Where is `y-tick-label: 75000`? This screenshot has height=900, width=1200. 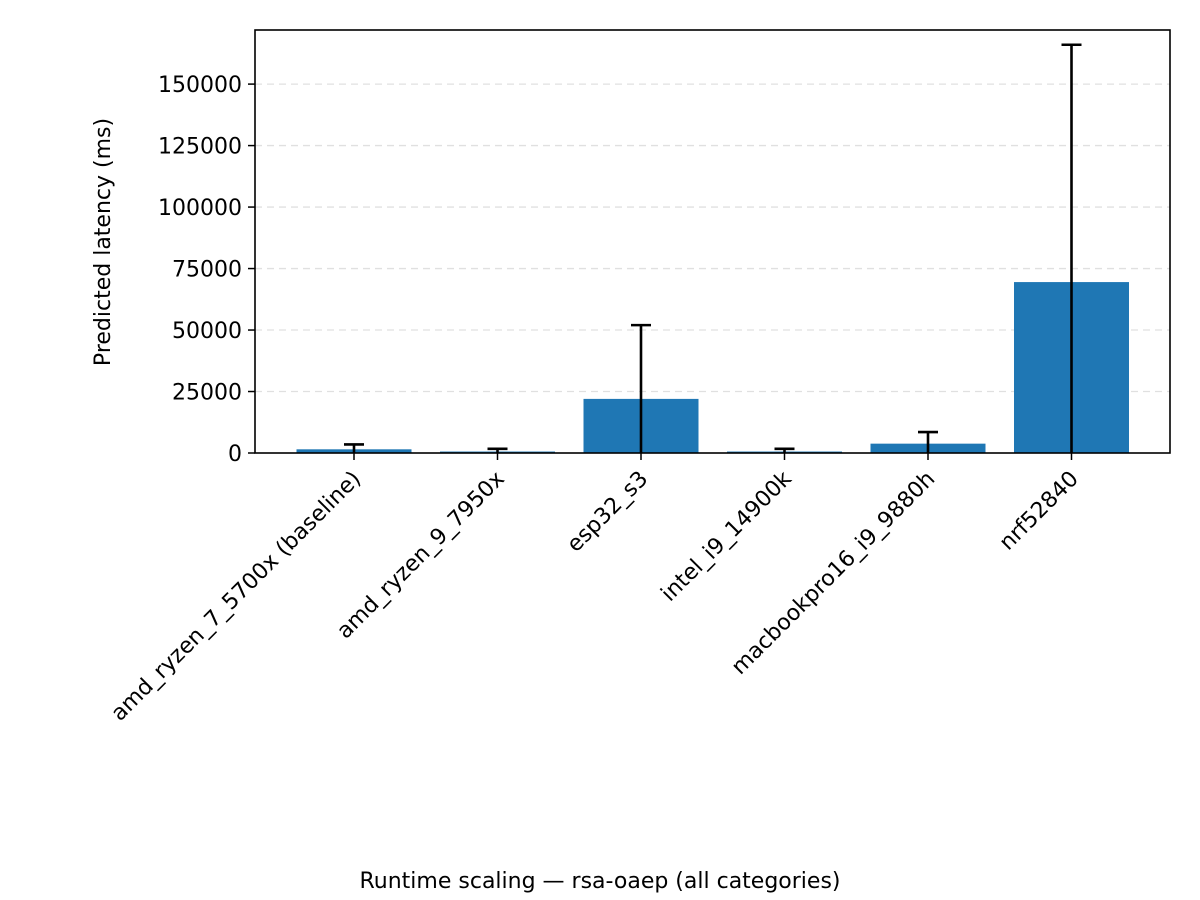 y-tick-label: 75000 is located at coordinates (207, 270).